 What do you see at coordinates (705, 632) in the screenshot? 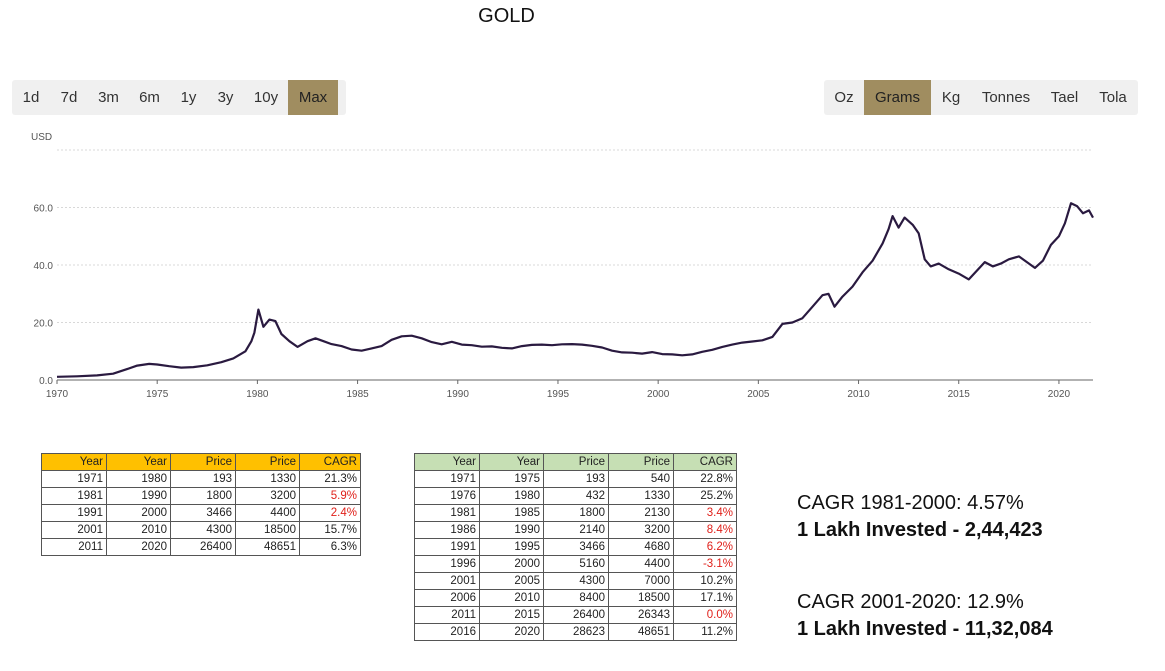
I see `table-cell: 11.2%` at bounding box center [705, 632].